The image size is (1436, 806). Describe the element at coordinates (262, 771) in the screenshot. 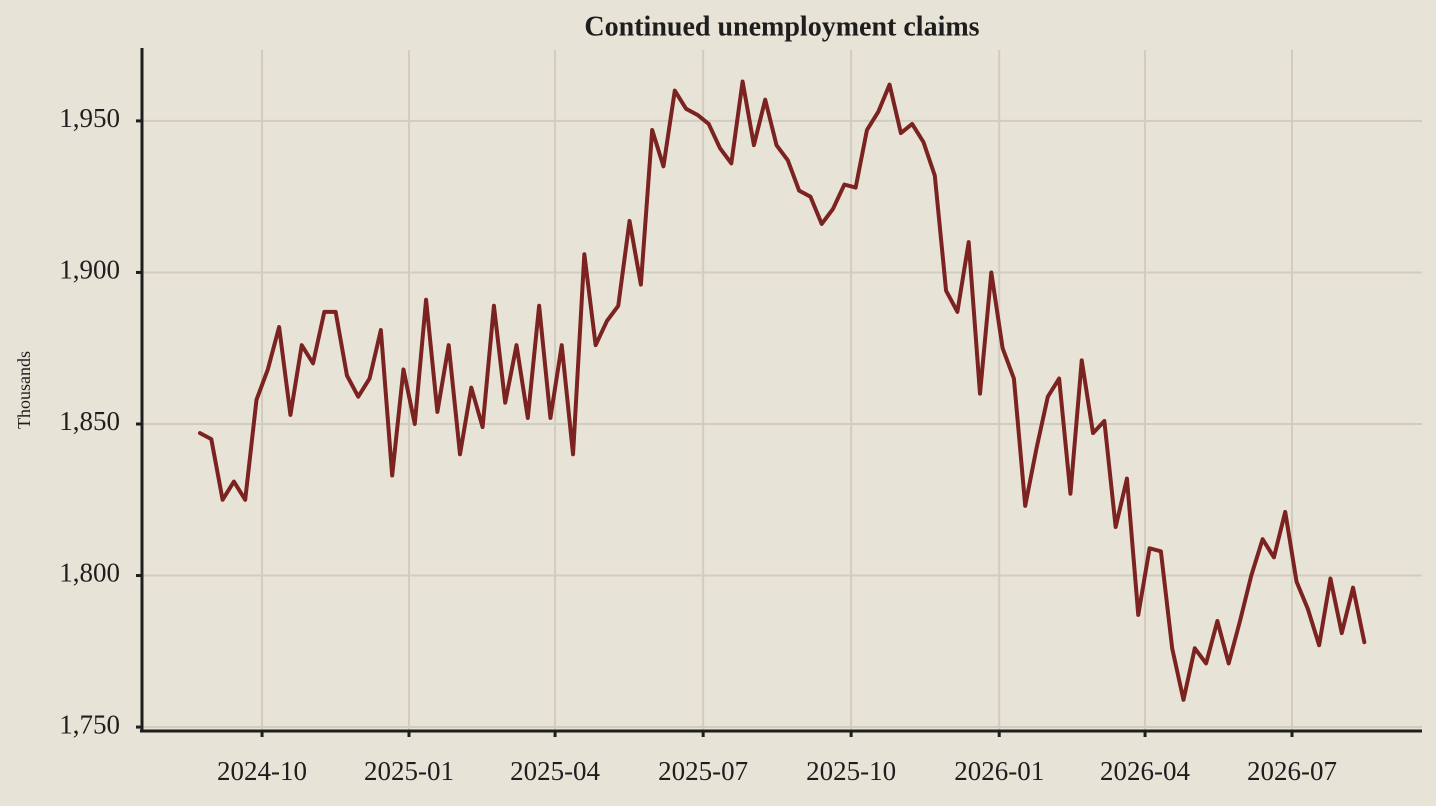

I see `x-tick-label: 2024-10` at that location.